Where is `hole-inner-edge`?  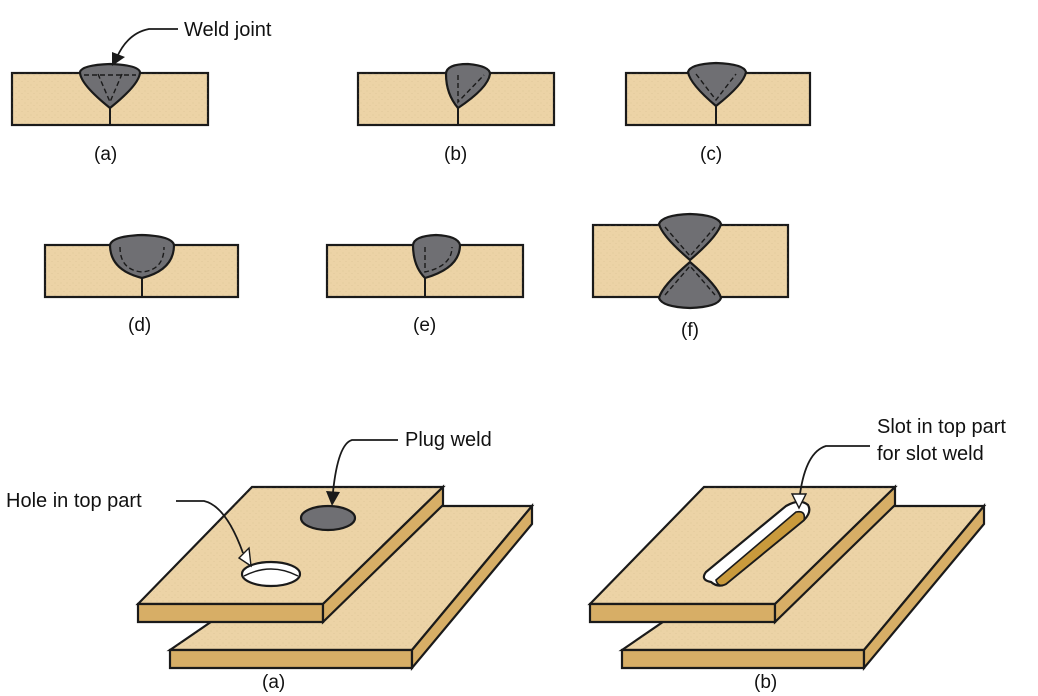 hole-inner-edge is located at coordinates (271, 572).